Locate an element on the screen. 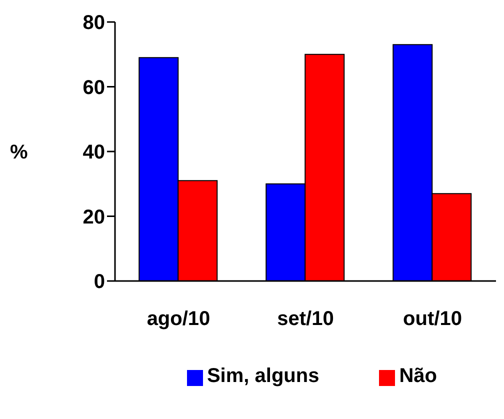 This screenshot has height=419, width=504. legend-label: Sim, alguns is located at coordinates (263, 376).